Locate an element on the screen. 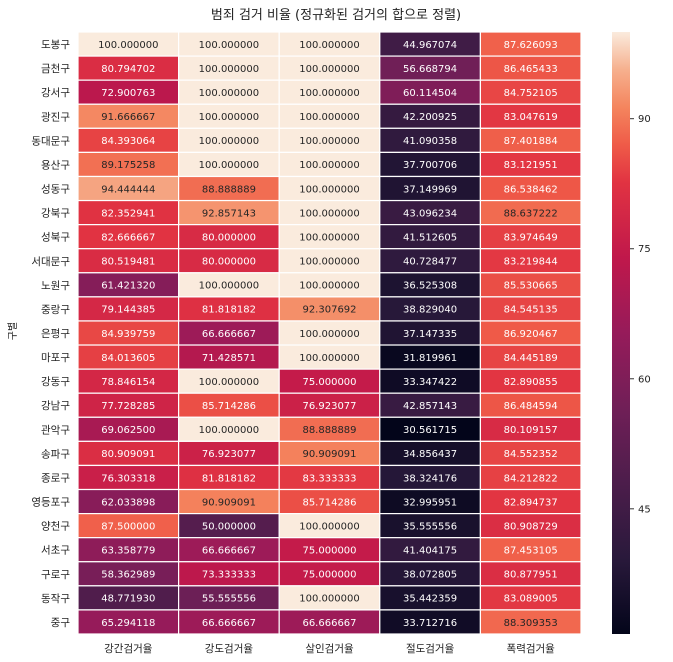 The width and height of the screenshot is (673, 662). cell-value-label: 80.877951 is located at coordinates (531, 575).